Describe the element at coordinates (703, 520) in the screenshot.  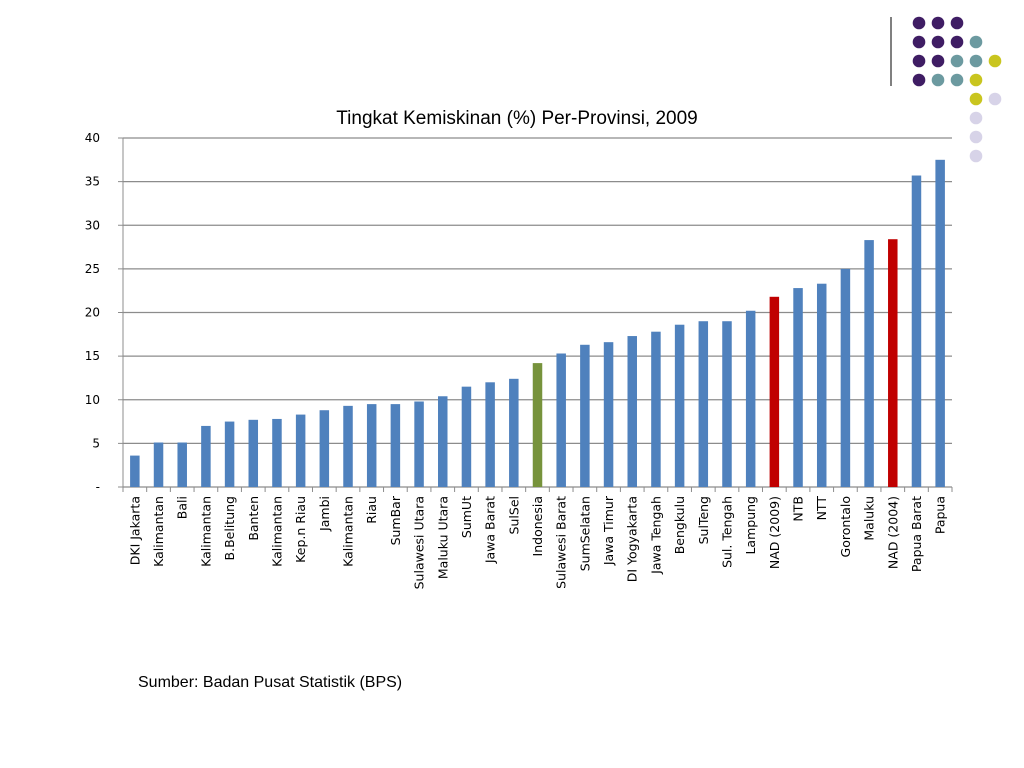
I see `x-tick-label: SulTeng` at that location.